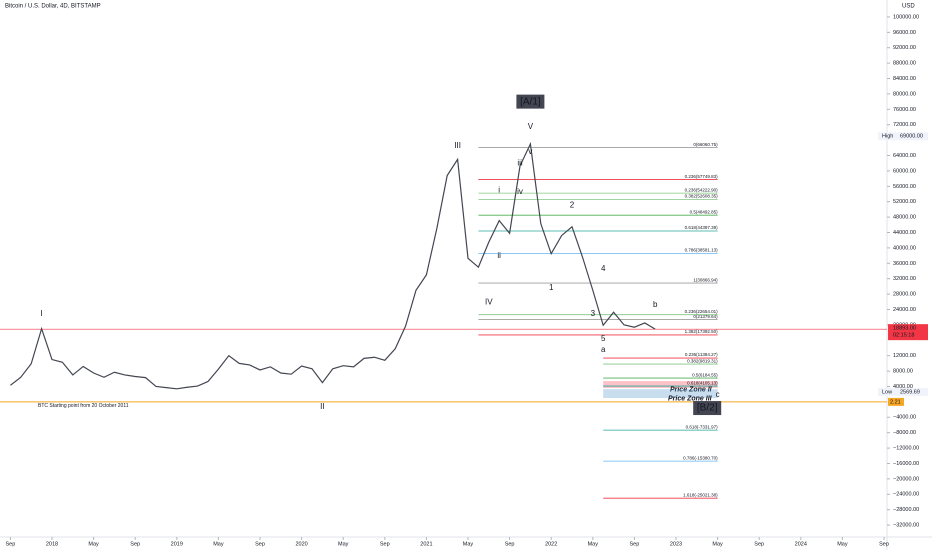 The image size is (932, 550). Describe the element at coordinates (904, 94) in the screenshot. I see `y-tick-label: 80000.00` at that location.